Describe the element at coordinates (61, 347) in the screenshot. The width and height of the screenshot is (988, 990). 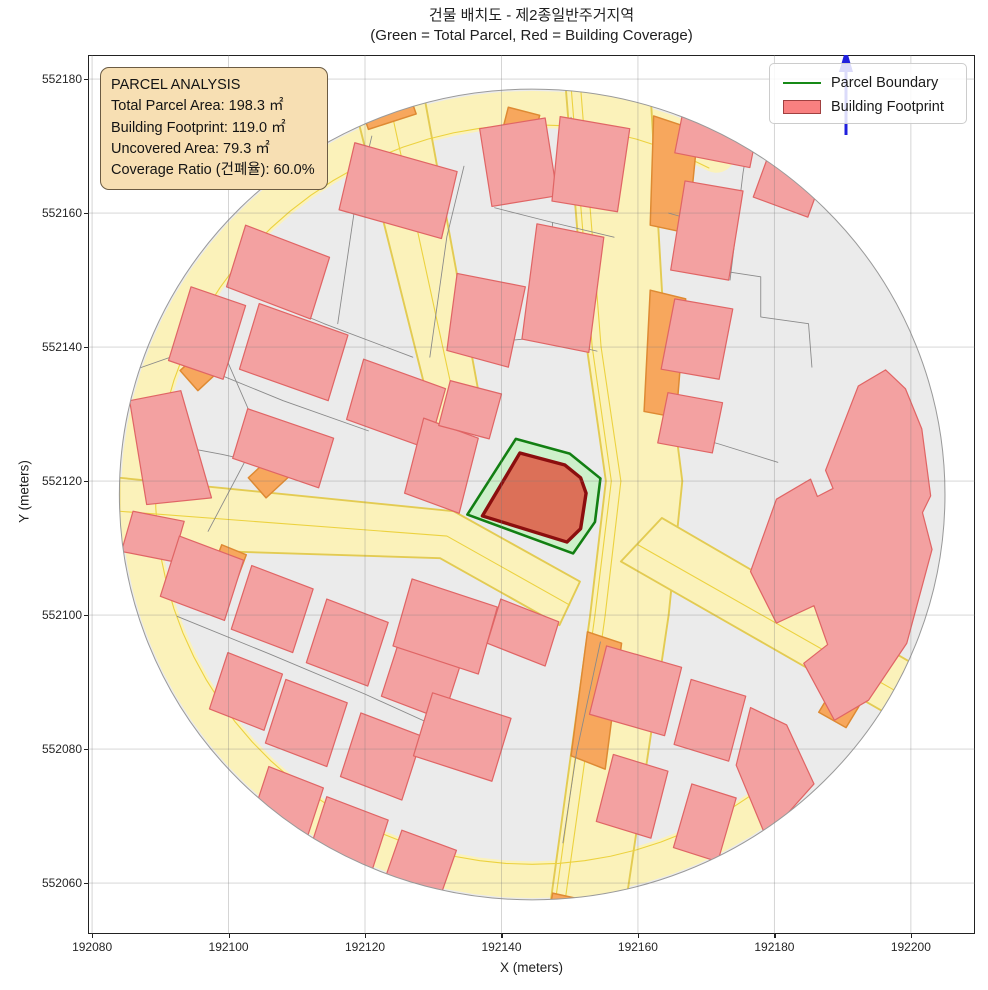
I see `y-tick-label: 552140` at that location.